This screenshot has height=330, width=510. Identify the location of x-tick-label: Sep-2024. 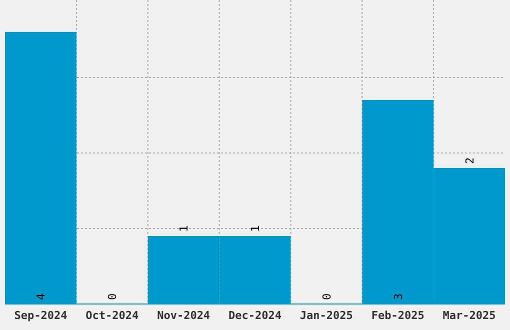
(41, 315).